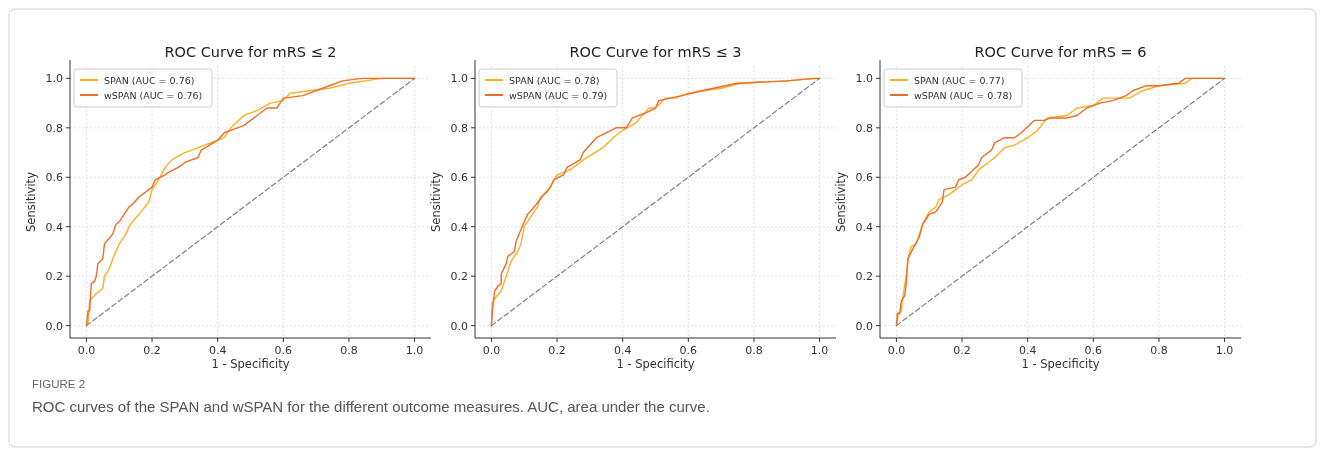  I want to click on legend-label: SPAN (AUC = 0.78), so click(554, 80).